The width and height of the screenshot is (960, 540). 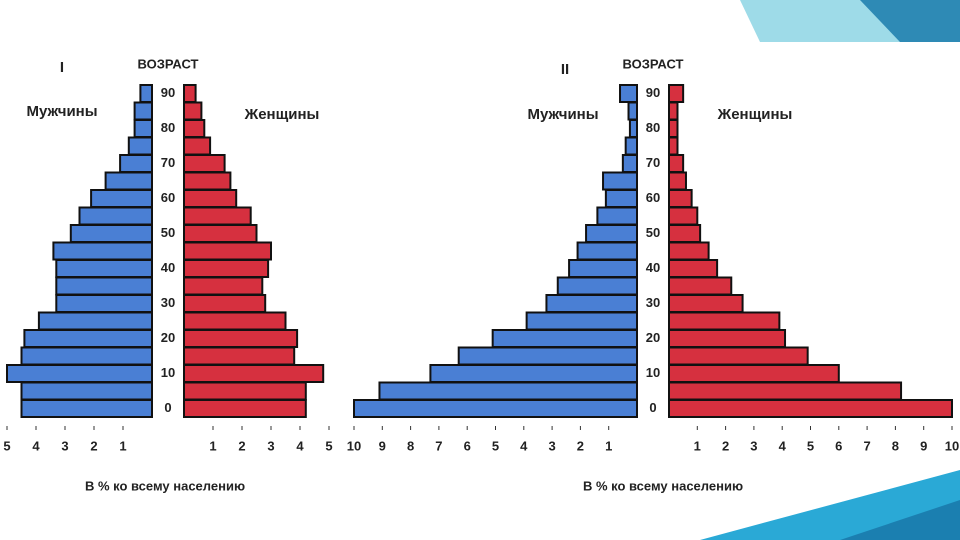 What do you see at coordinates (438, 445) in the screenshot?
I see `x-tick-label: 7` at bounding box center [438, 445].